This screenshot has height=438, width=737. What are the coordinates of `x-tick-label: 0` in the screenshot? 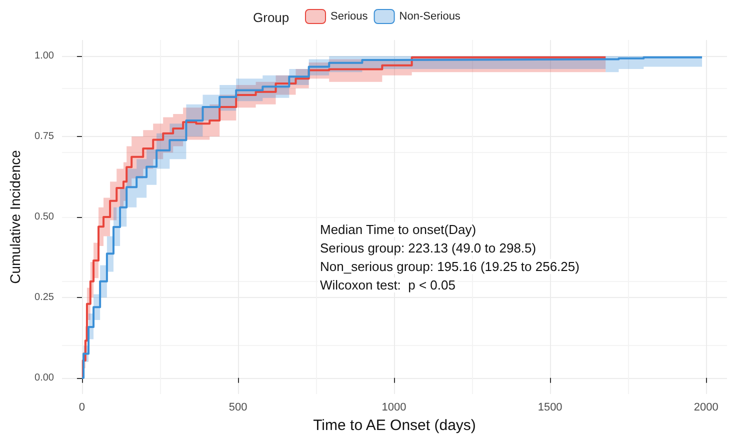 It's located at (82, 408).